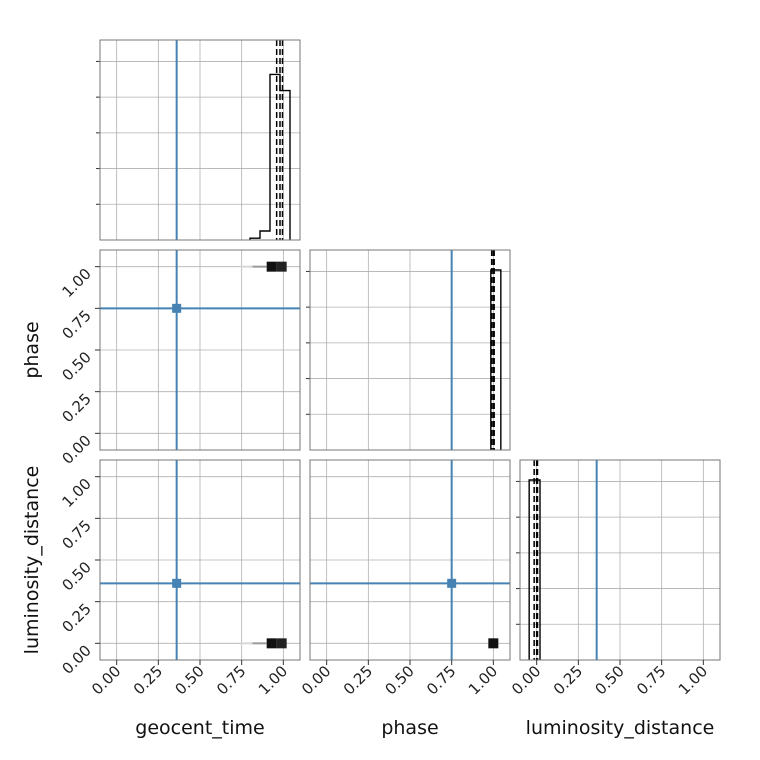  Describe the element at coordinates (620, 728) in the screenshot. I see `x-axis-label: luminosity_distance` at that location.